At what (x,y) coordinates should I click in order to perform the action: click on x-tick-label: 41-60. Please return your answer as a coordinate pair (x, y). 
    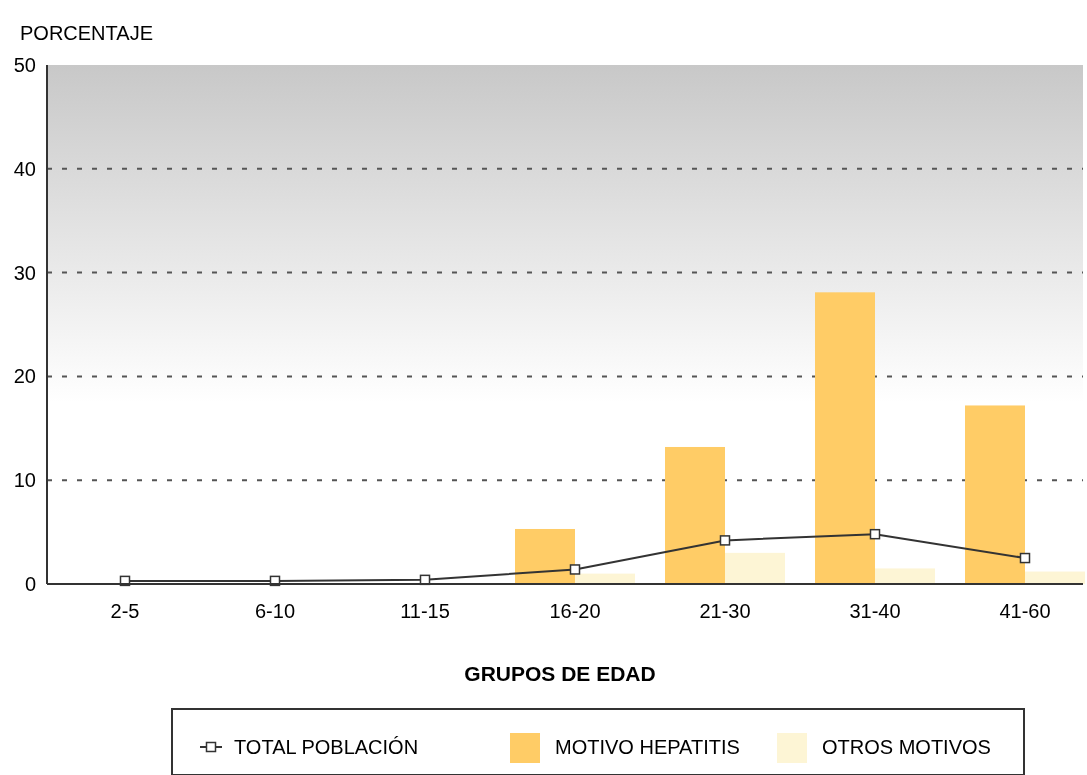
    Looking at the image, I should click on (1025, 611).